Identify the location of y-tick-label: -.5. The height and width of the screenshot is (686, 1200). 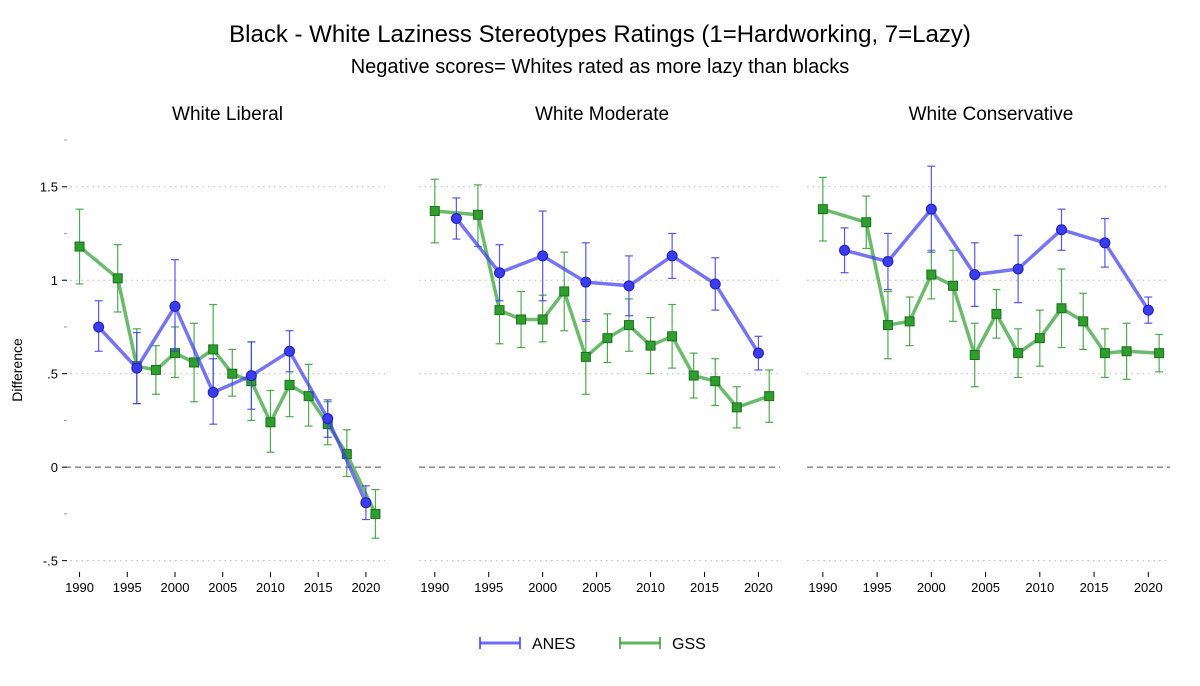
(50, 561).